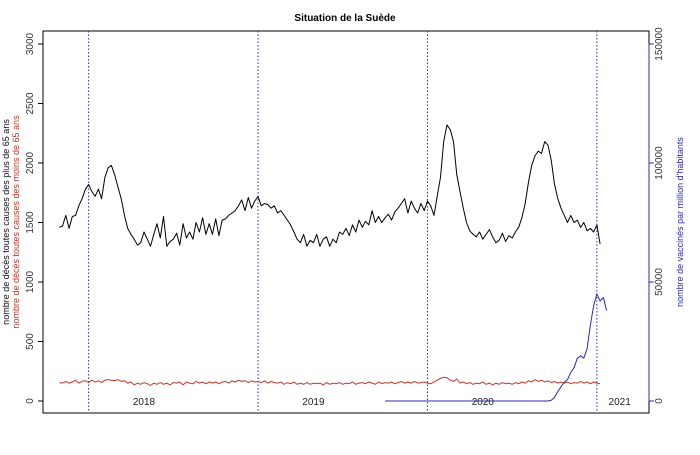  Describe the element at coordinates (30, 401) in the screenshot. I see `left-tick-label: 0` at that location.